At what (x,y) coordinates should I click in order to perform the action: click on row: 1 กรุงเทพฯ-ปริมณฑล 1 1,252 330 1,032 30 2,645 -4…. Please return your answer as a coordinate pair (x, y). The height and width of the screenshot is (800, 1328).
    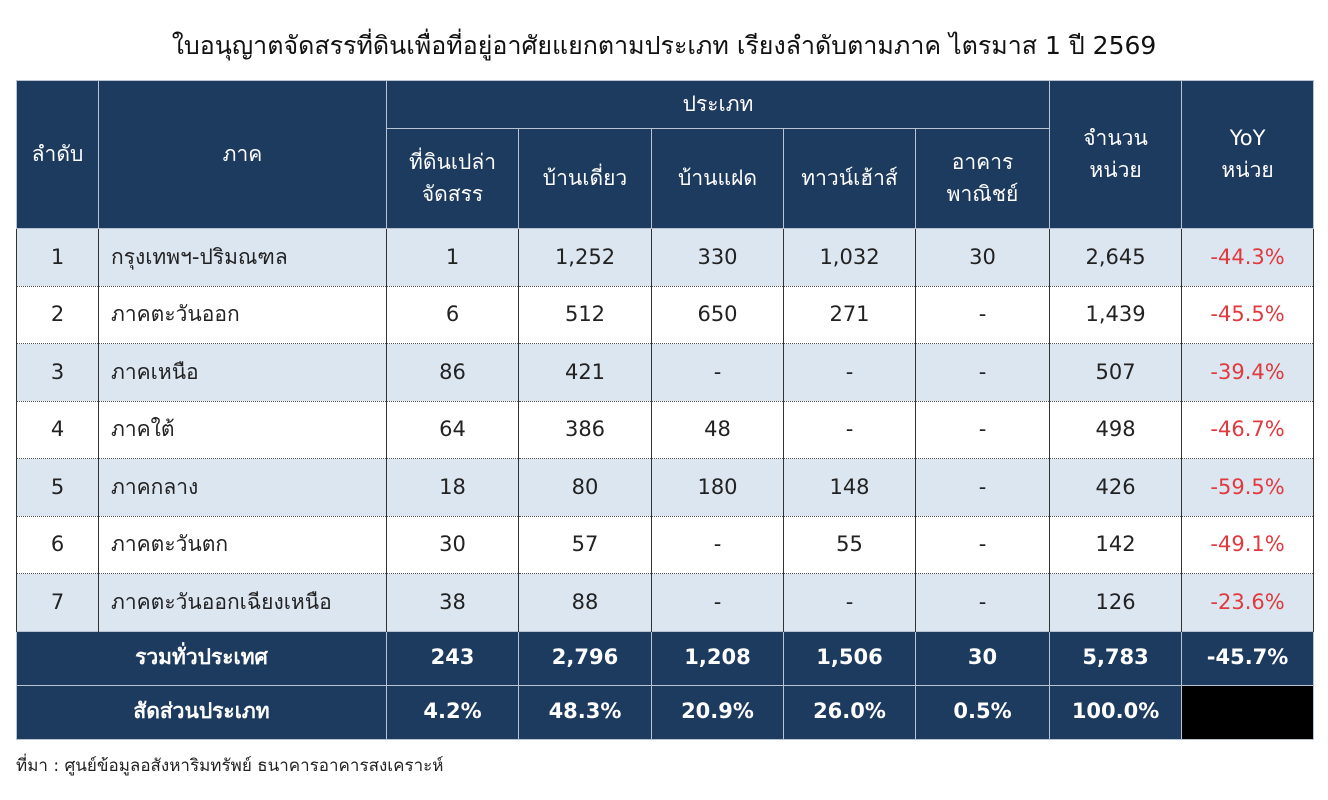
    Looking at the image, I should click on (665, 257).